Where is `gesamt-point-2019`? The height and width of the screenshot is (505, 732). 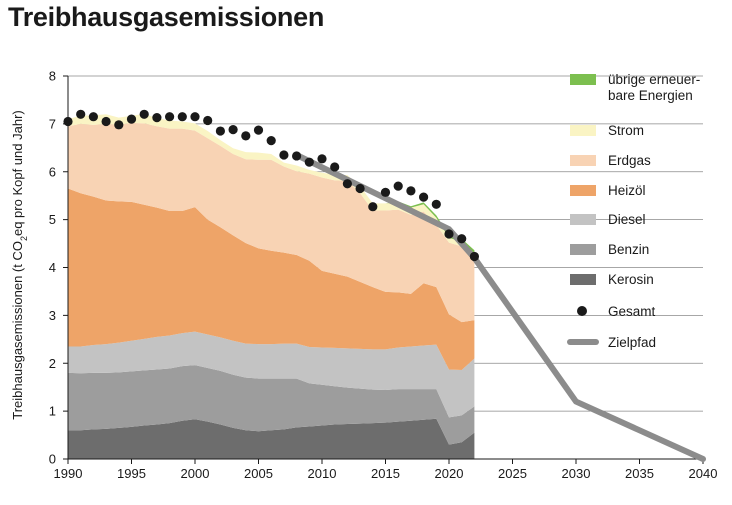
gesamt-point-2019 is located at coordinates (436, 204).